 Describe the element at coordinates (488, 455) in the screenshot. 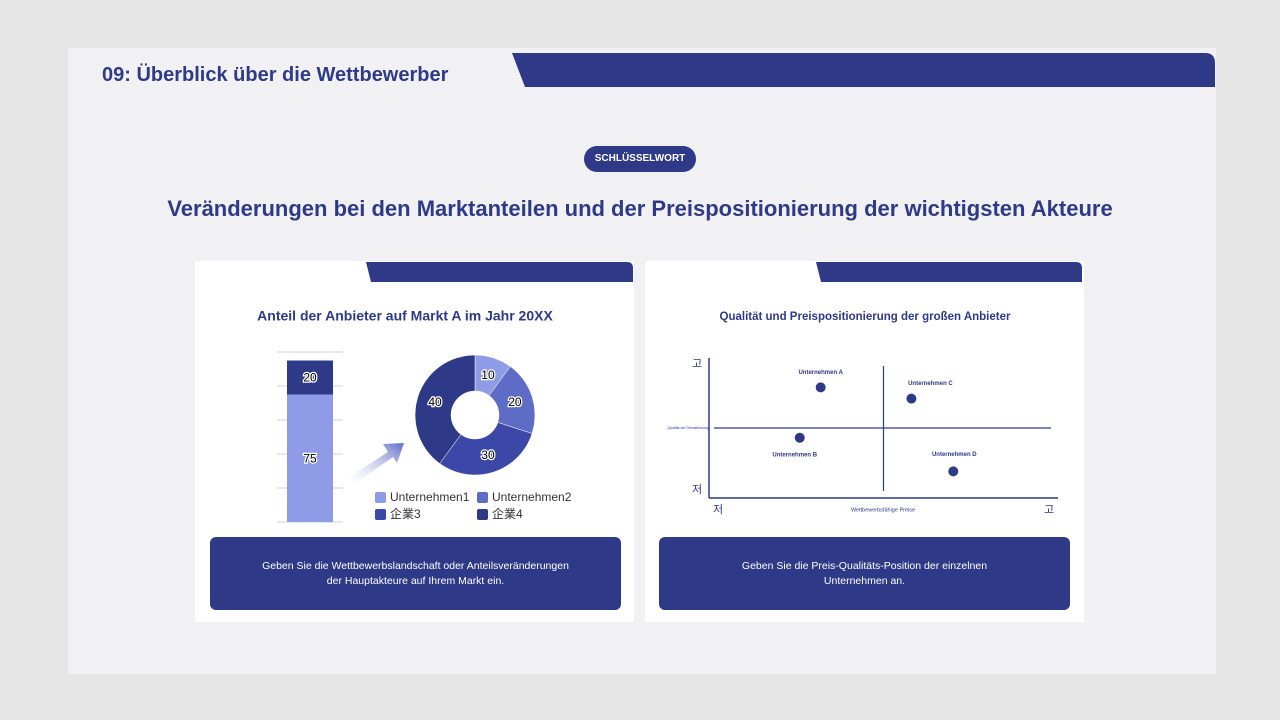

I see `data-label: 30` at that location.